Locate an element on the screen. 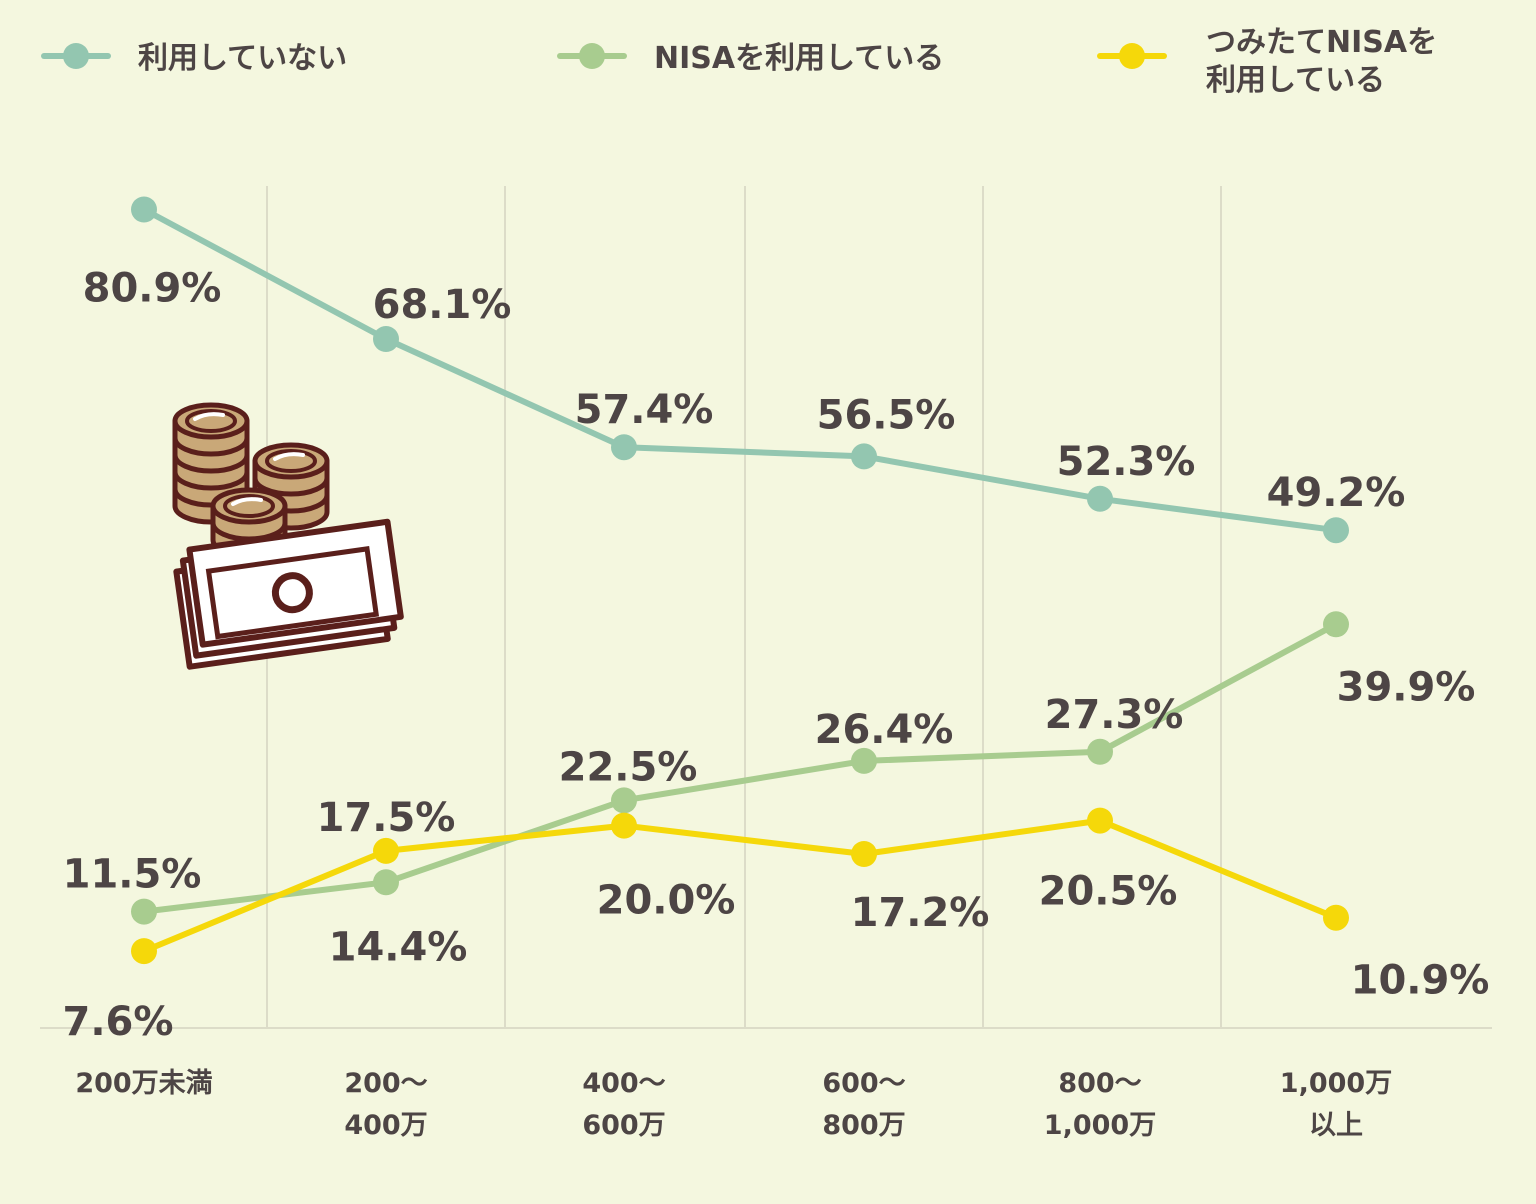 The width and height of the screenshot is (1536, 1204). banknote-emblem is located at coordinates (292, 593).